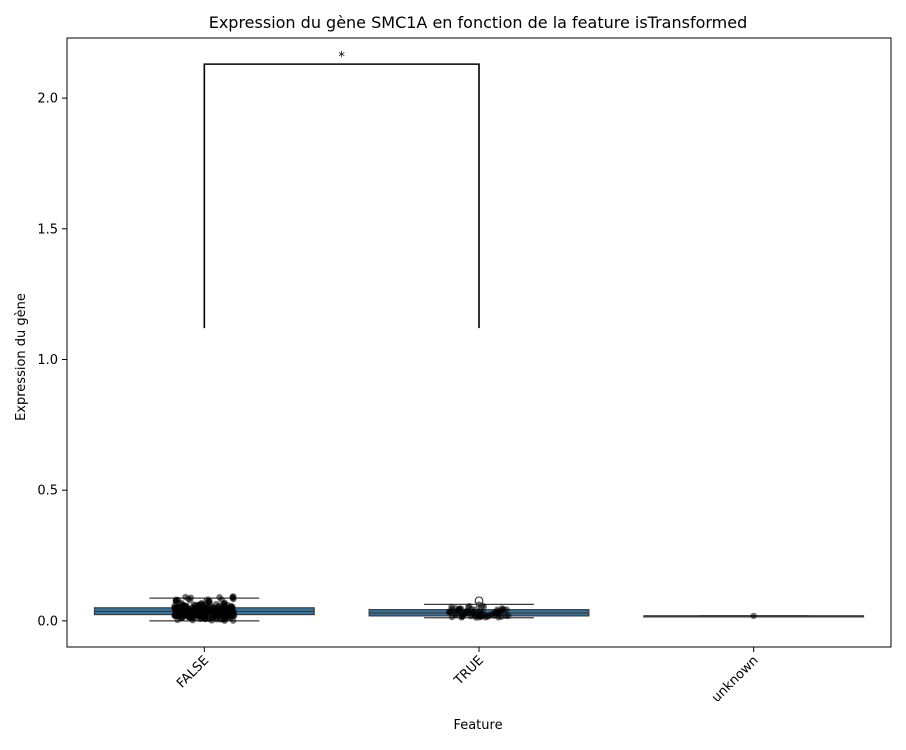 The height and width of the screenshot is (750, 906). I want to click on y-tick-label: 1.5, so click(47, 229).